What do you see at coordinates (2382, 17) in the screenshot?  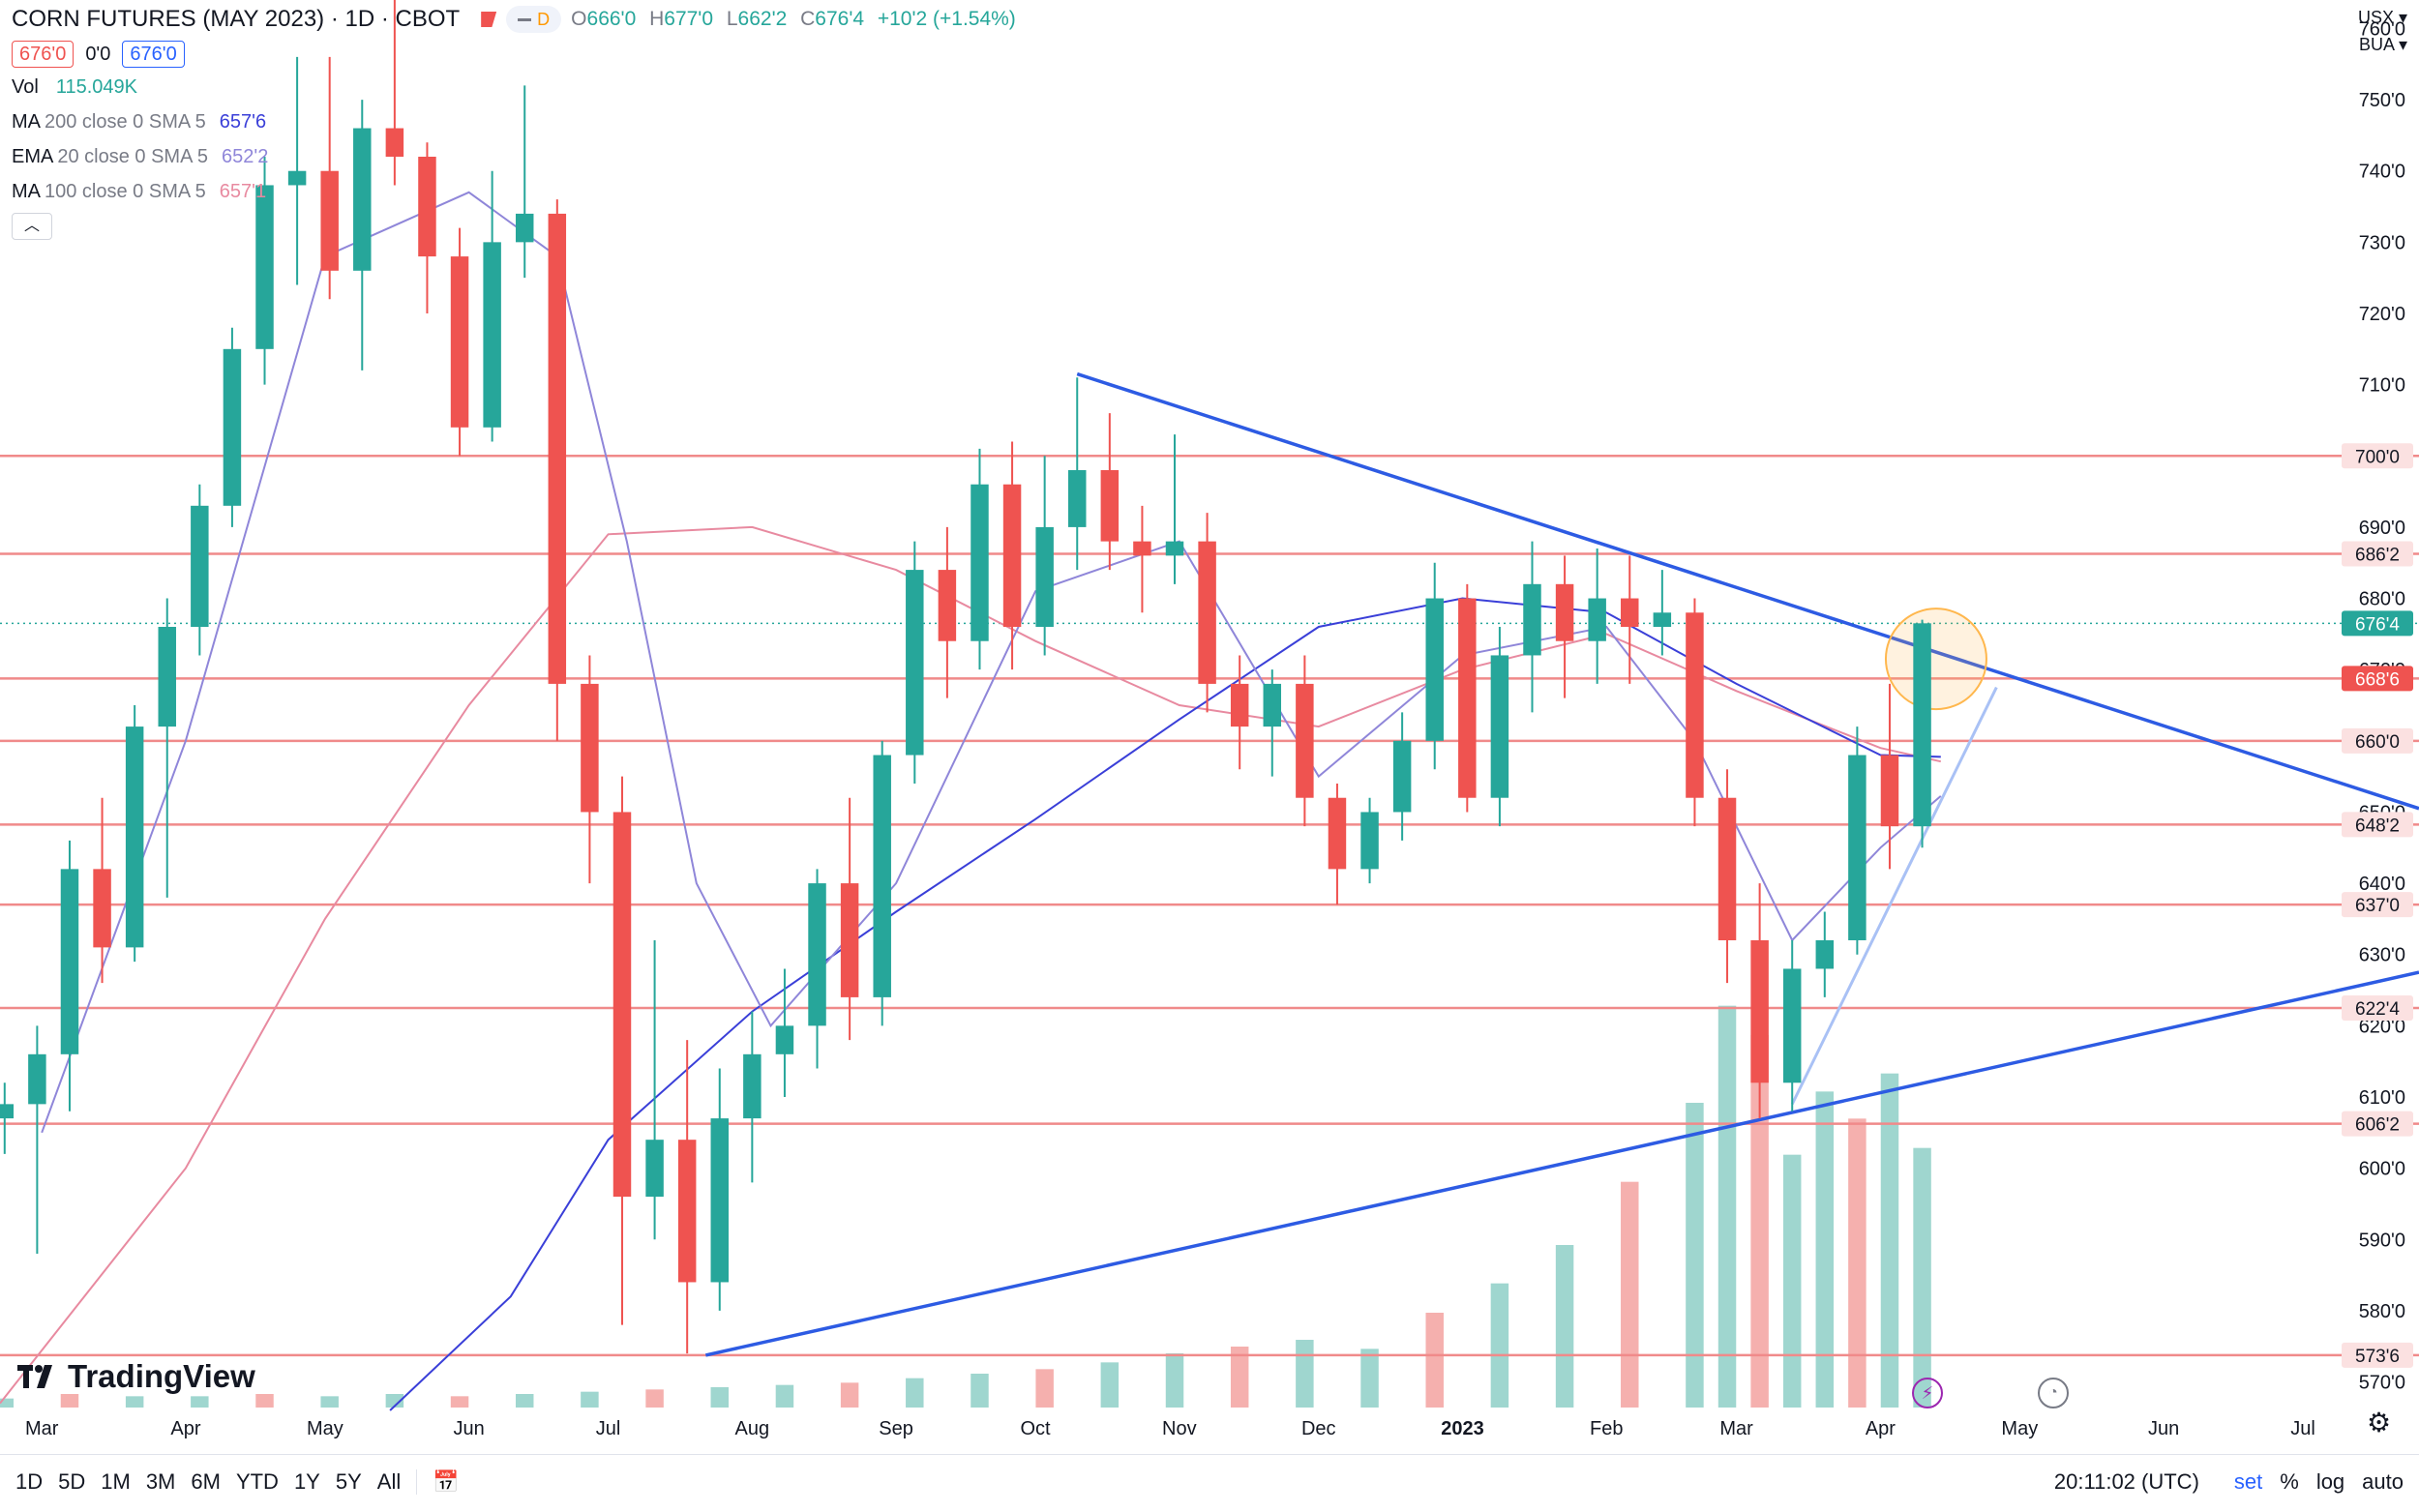 I see `currency-selector: USX ▾` at bounding box center [2382, 17].